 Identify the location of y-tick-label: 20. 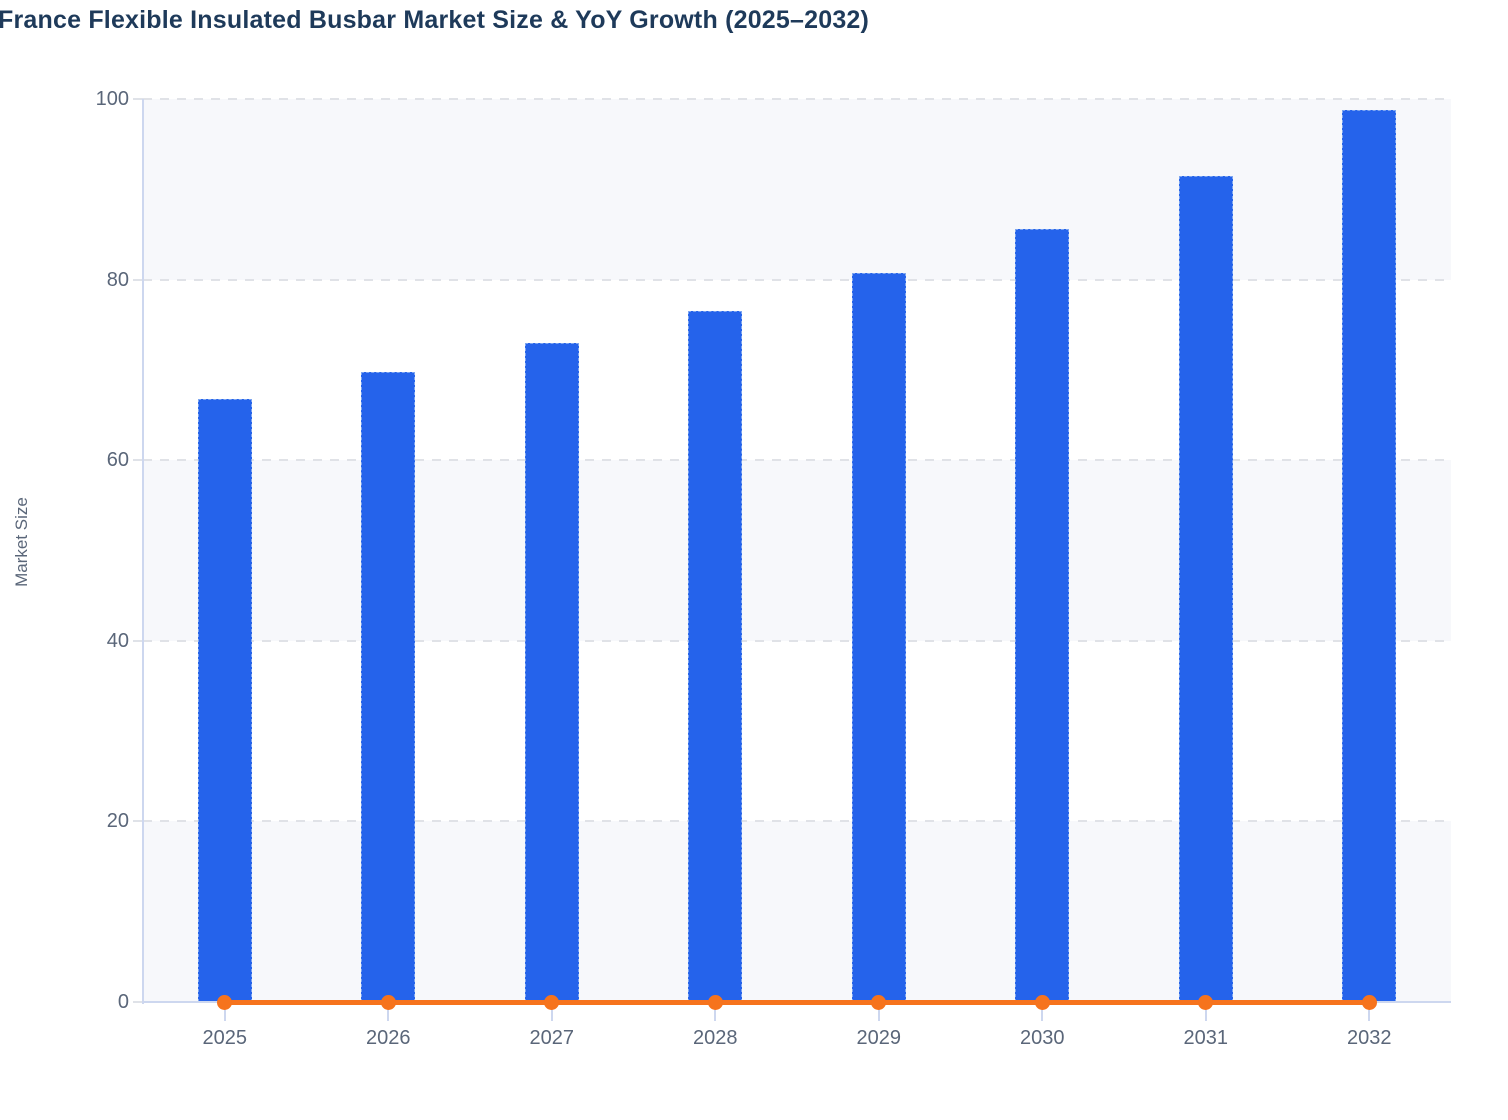
(117, 821).